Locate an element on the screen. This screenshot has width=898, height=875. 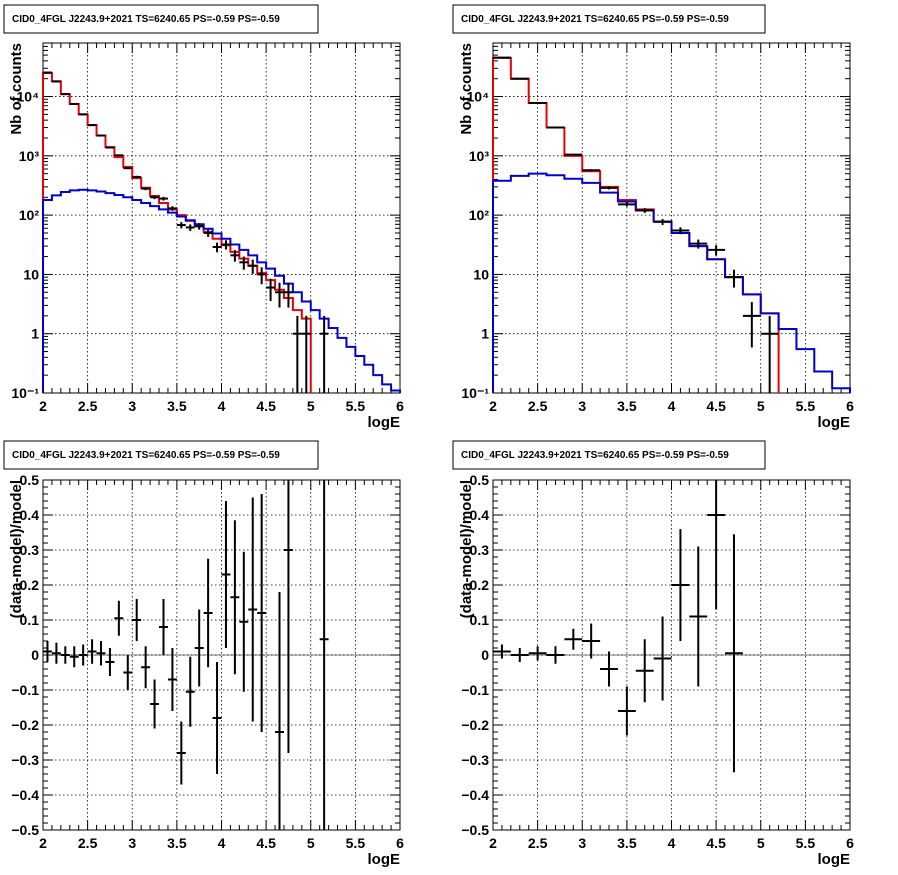
y-axis-label: Nb of counts is located at coordinates (16, 89).